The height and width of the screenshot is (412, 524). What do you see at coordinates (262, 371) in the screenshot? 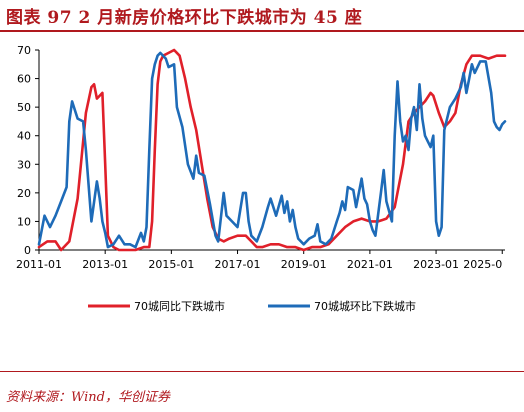
I see `source-divider` at bounding box center [262, 371].